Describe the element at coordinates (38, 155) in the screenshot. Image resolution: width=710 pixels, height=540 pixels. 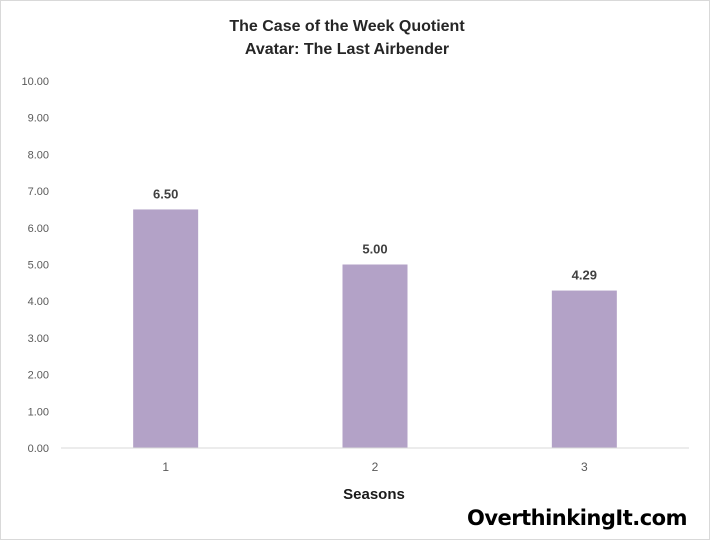
I see `y-tick-label: 8.00` at that location.